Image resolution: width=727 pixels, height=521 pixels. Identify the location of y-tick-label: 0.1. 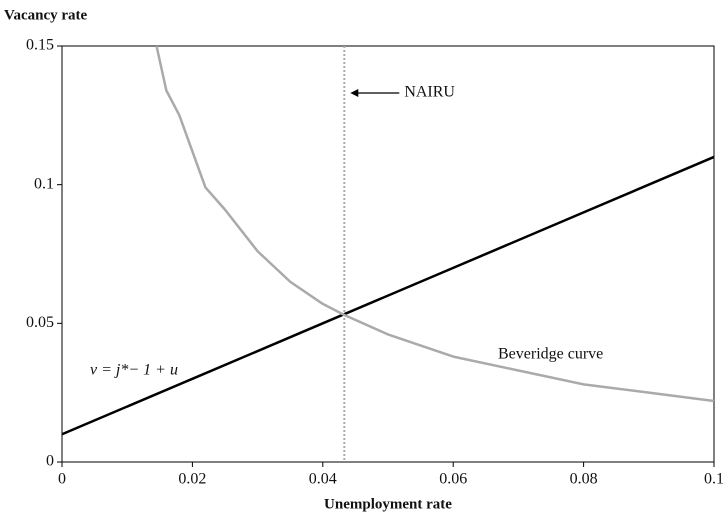
(44, 183).